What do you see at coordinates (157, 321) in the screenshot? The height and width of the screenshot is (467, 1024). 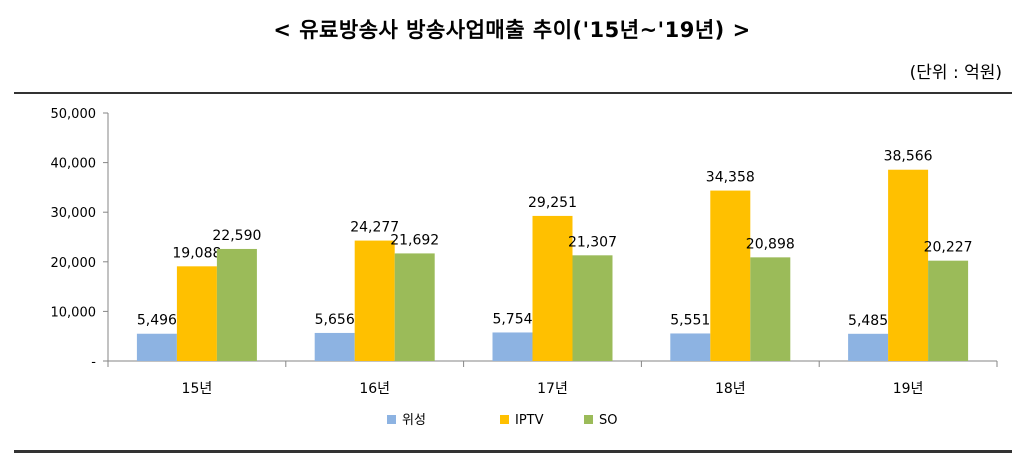 I see `data-label: 5,496` at bounding box center [157, 321].